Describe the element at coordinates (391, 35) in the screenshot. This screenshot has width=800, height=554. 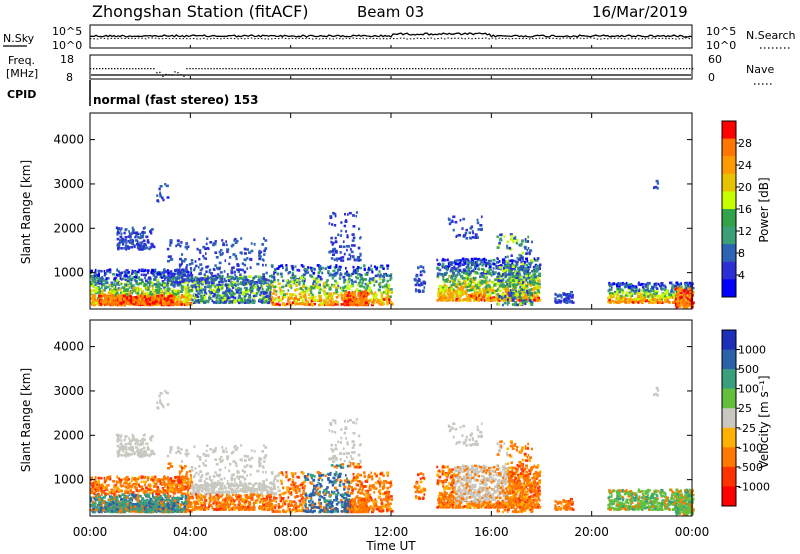
I see `noise-sky-trace` at that location.